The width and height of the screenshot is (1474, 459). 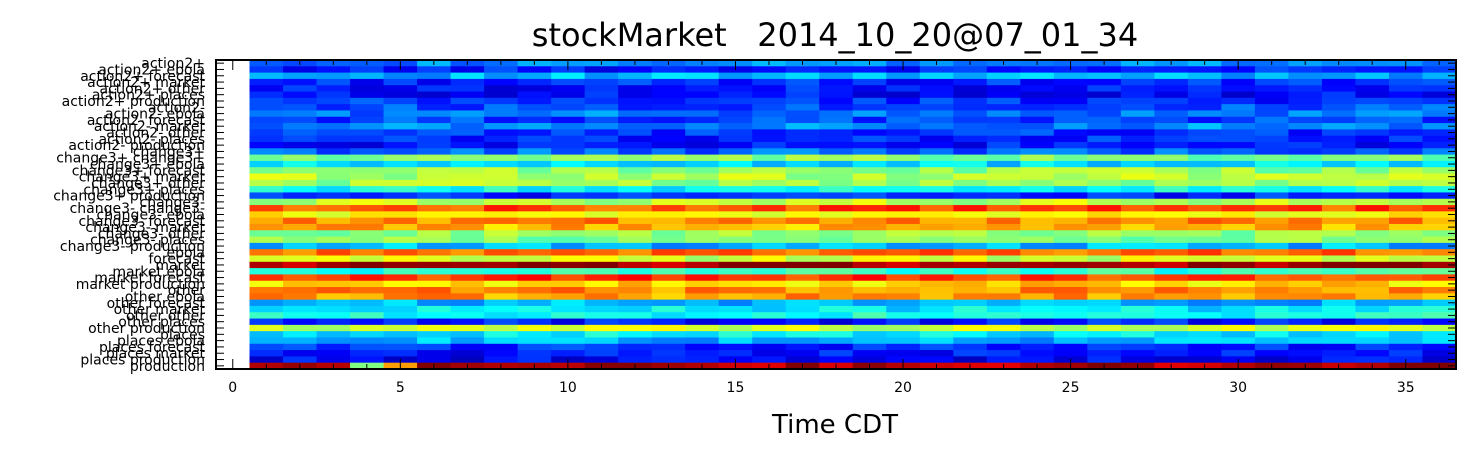 What do you see at coordinates (169, 152) in the screenshot?
I see `row-label: change3+` at bounding box center [169, 152].